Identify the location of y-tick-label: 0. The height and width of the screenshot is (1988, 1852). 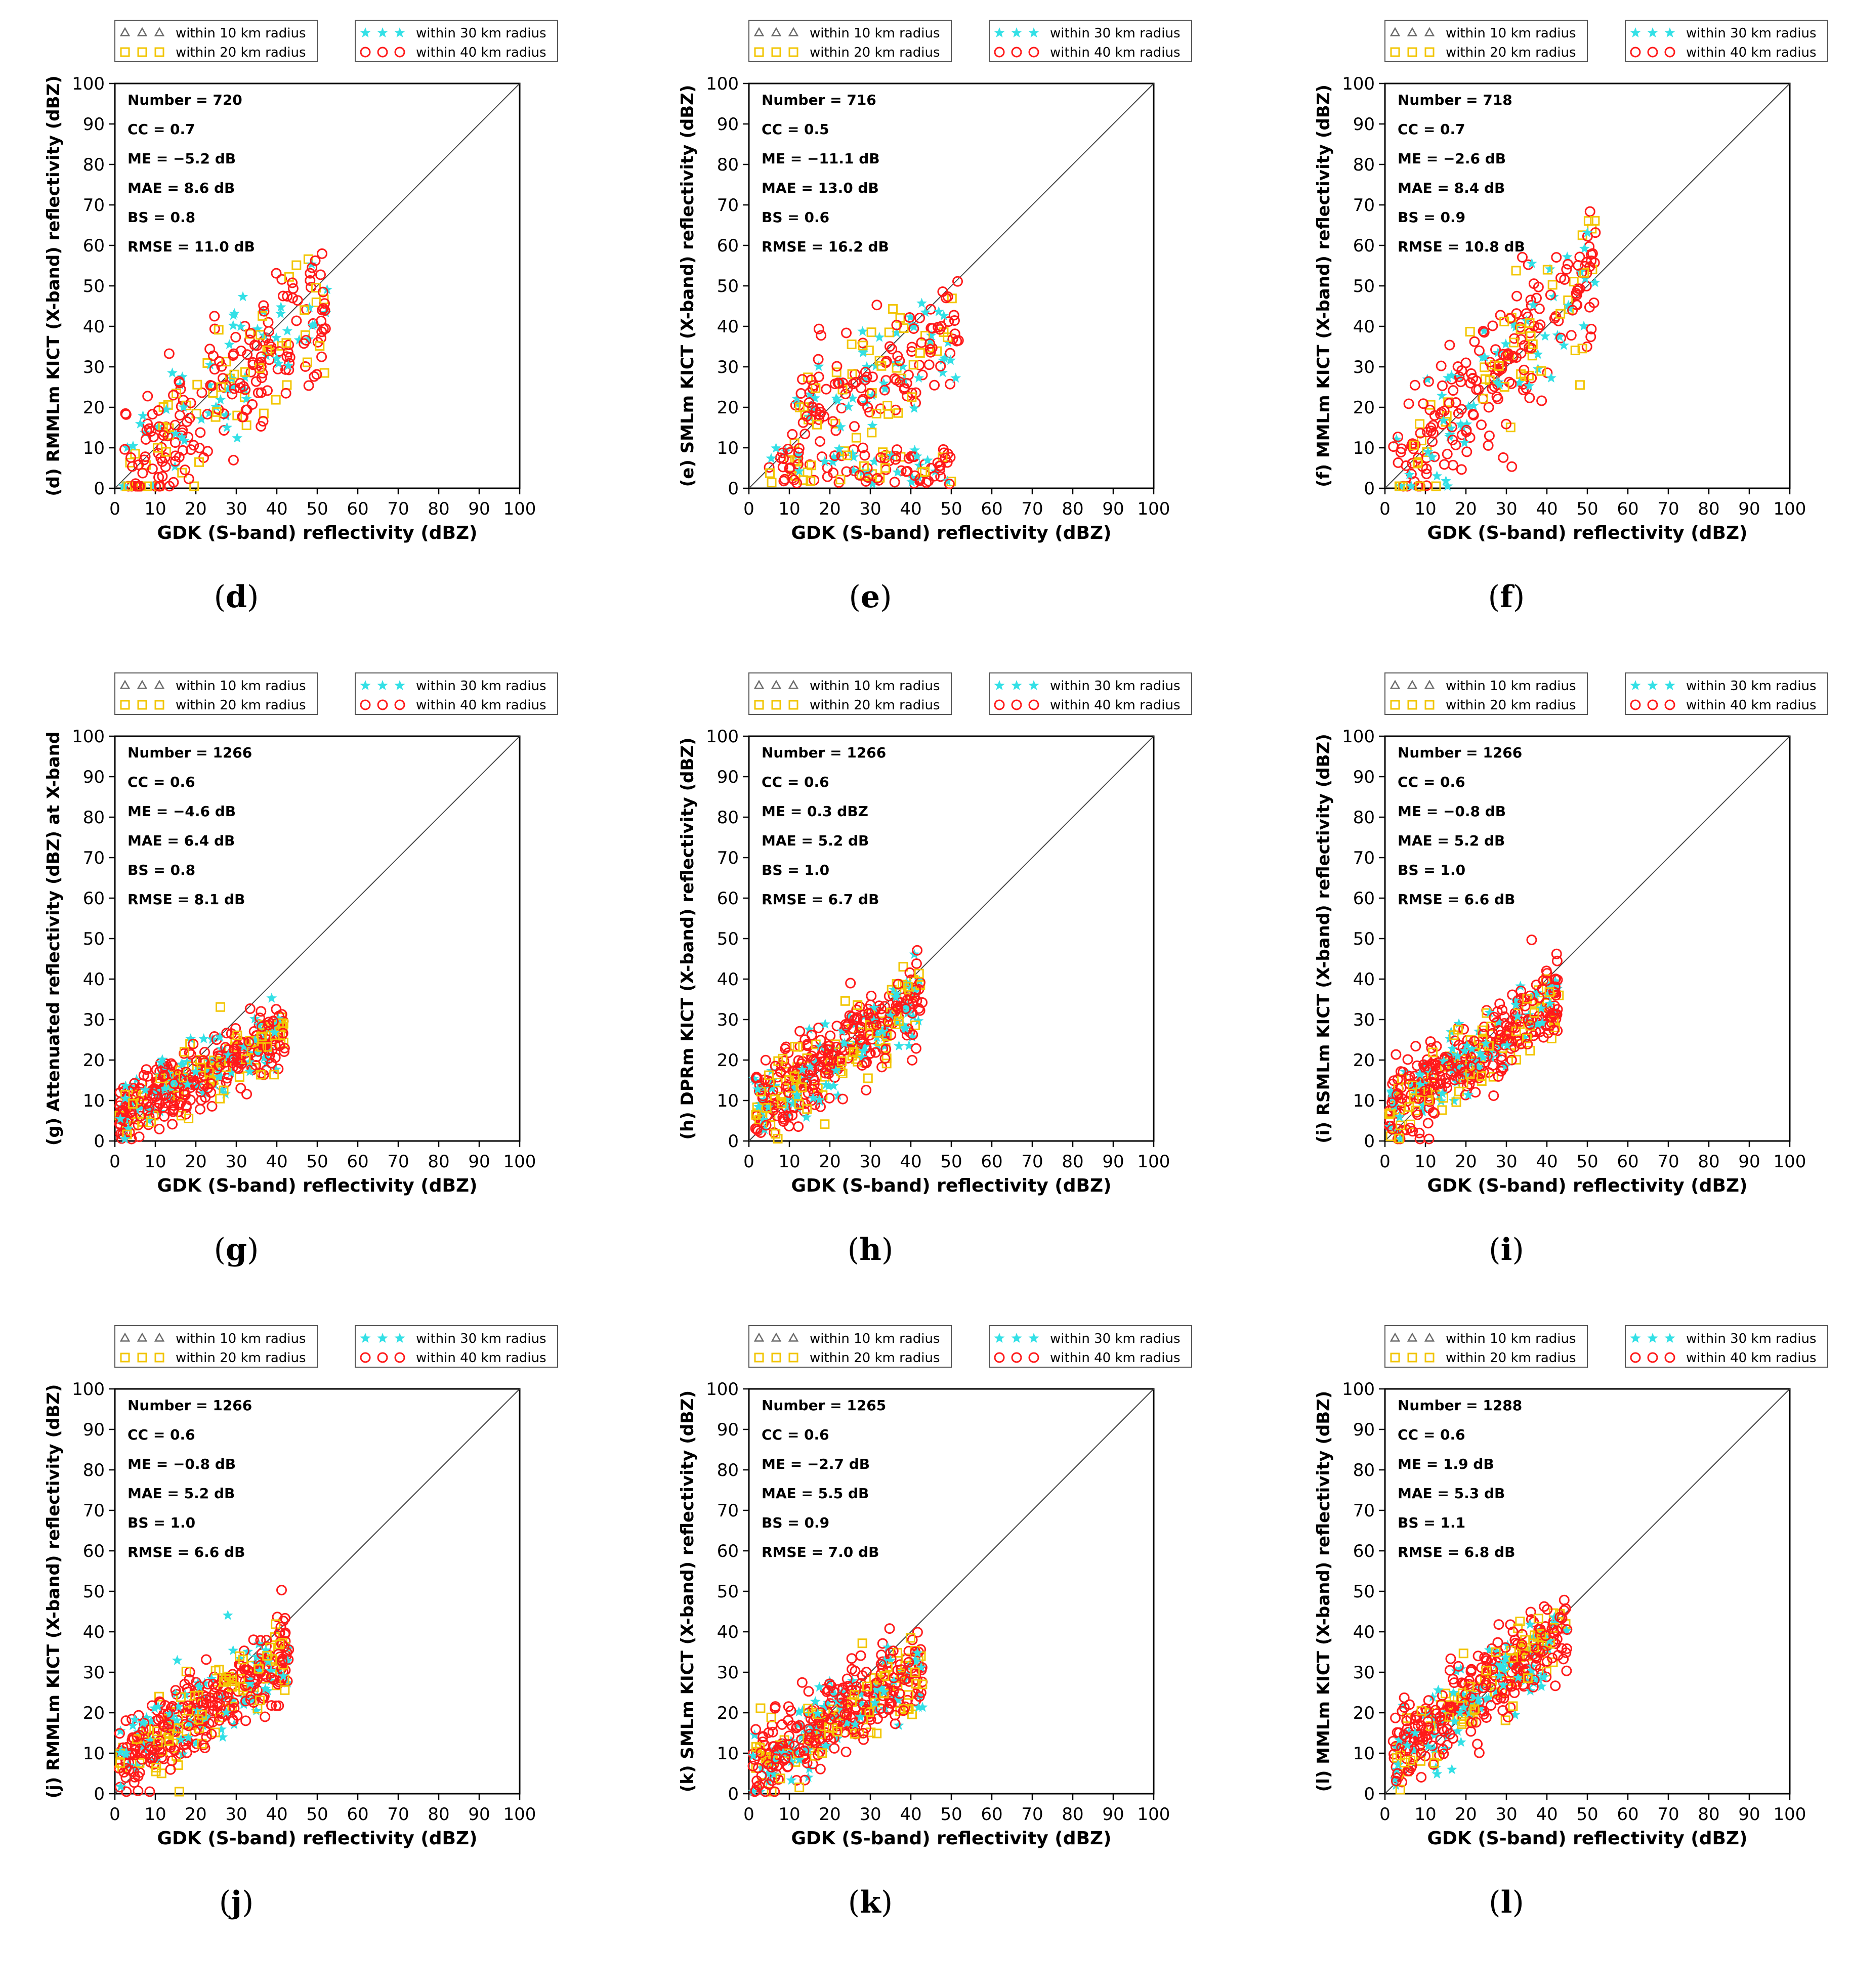
(99, 489).